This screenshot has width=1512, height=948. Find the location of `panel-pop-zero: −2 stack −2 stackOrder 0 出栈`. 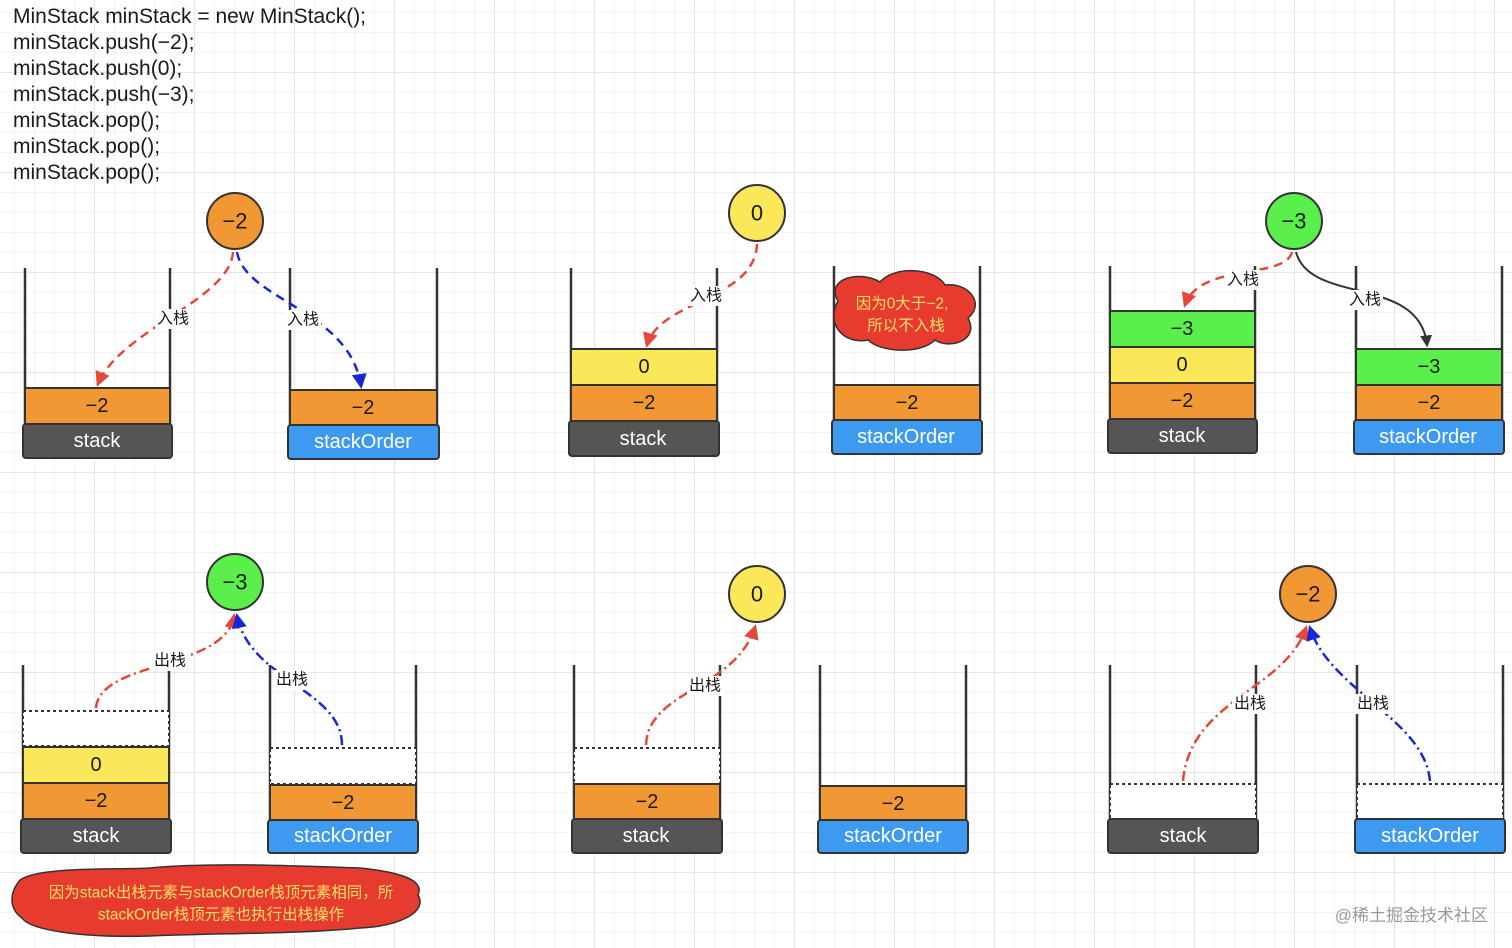

panel-pop-zero: −2 stack −2 stackOrder 0 出栈 is located at coordinates (770, 709).